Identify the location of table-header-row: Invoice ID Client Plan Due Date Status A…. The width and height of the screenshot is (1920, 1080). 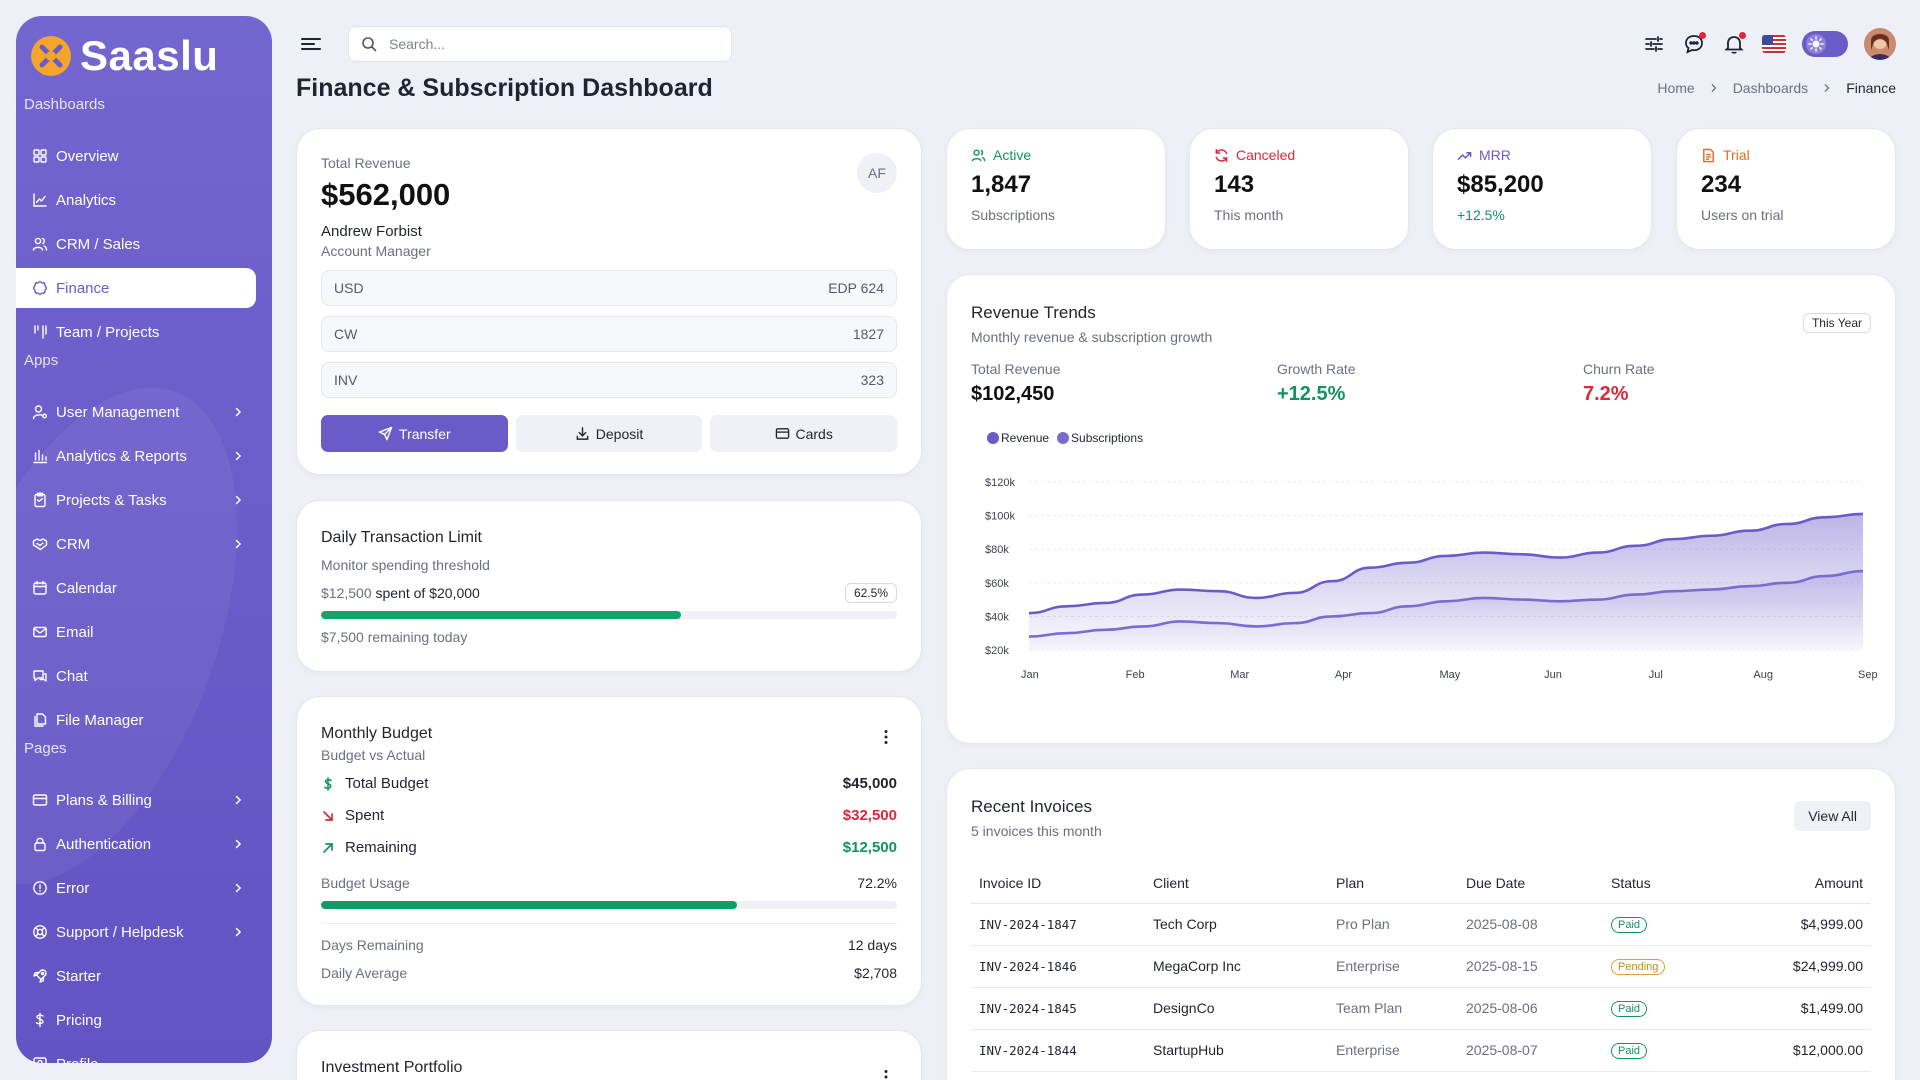
(1421, 883).